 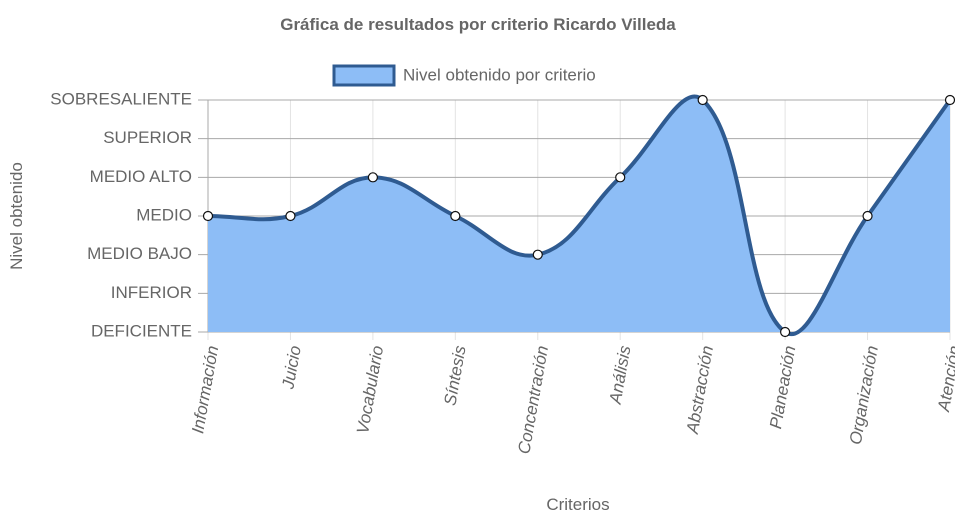 What do you see at coordinates (139, 253) in the screenshot?
I see `y-tick-label: MEDIO BAJO` at bounding box center [139, 253].